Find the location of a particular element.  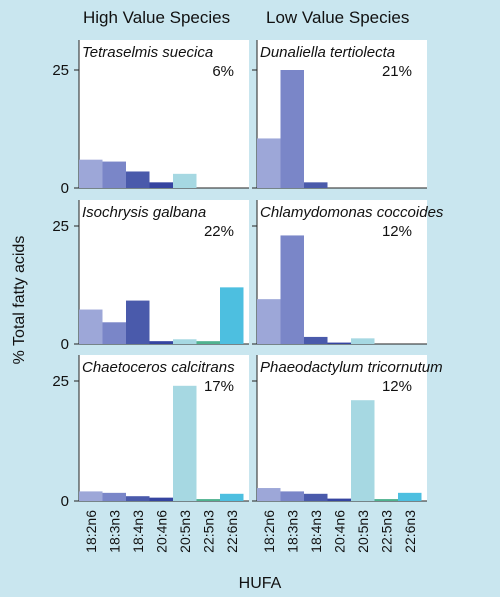

x-axis-label: HUFA is located at coordinates (260, 583).